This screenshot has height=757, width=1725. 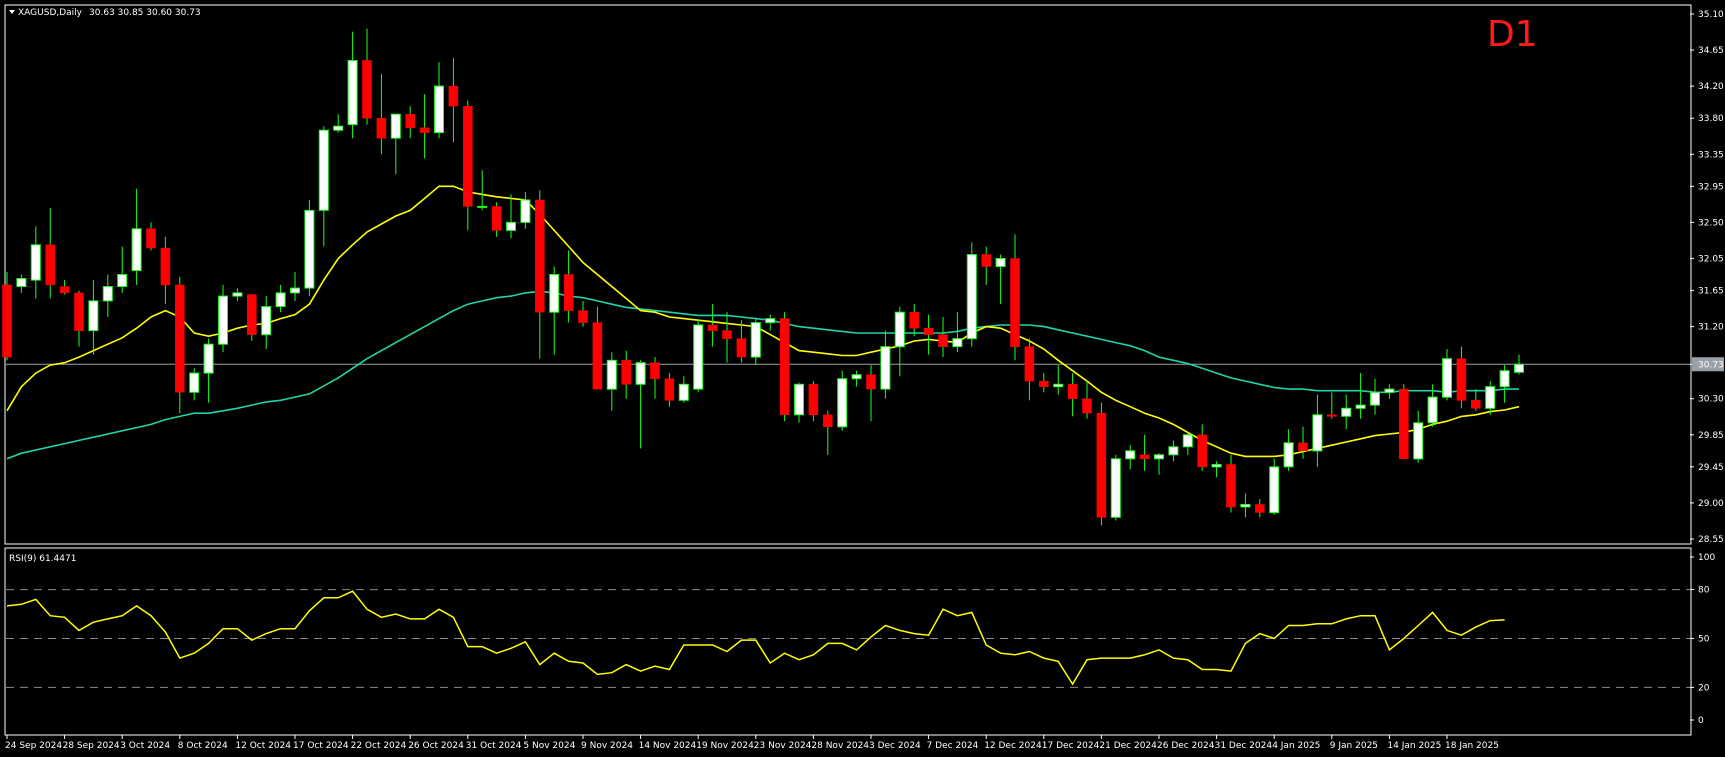 I want to click on current-price-marker, so click(x=1708, y=364).